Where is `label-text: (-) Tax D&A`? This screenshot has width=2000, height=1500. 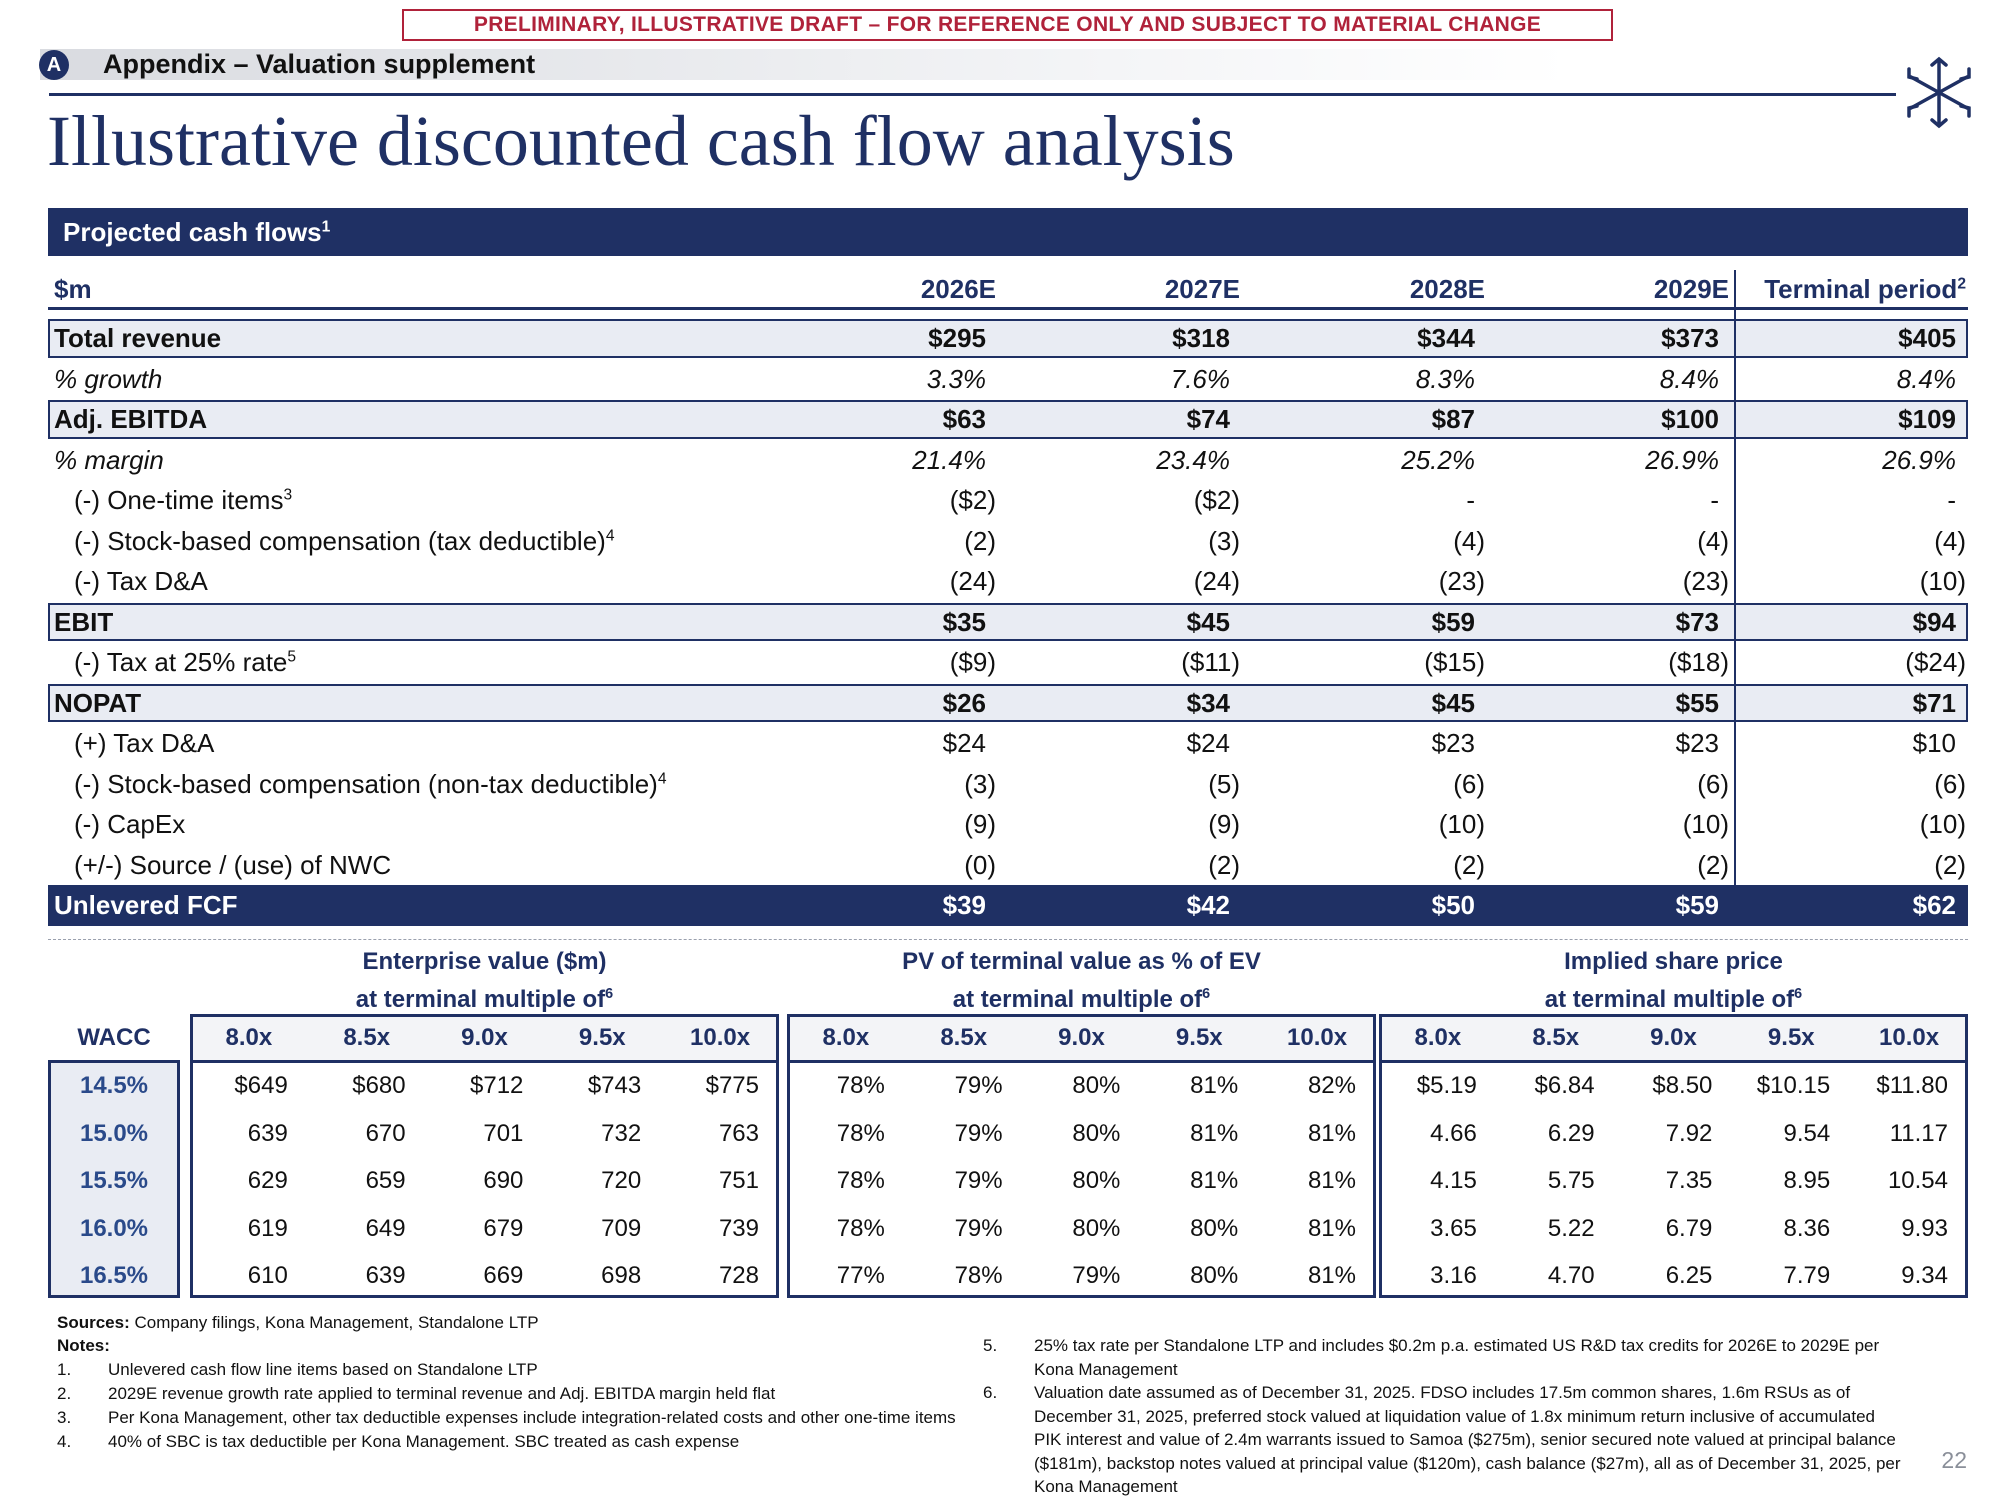
label-text: (-) Tax D&A is located at coordinates (141, 581).